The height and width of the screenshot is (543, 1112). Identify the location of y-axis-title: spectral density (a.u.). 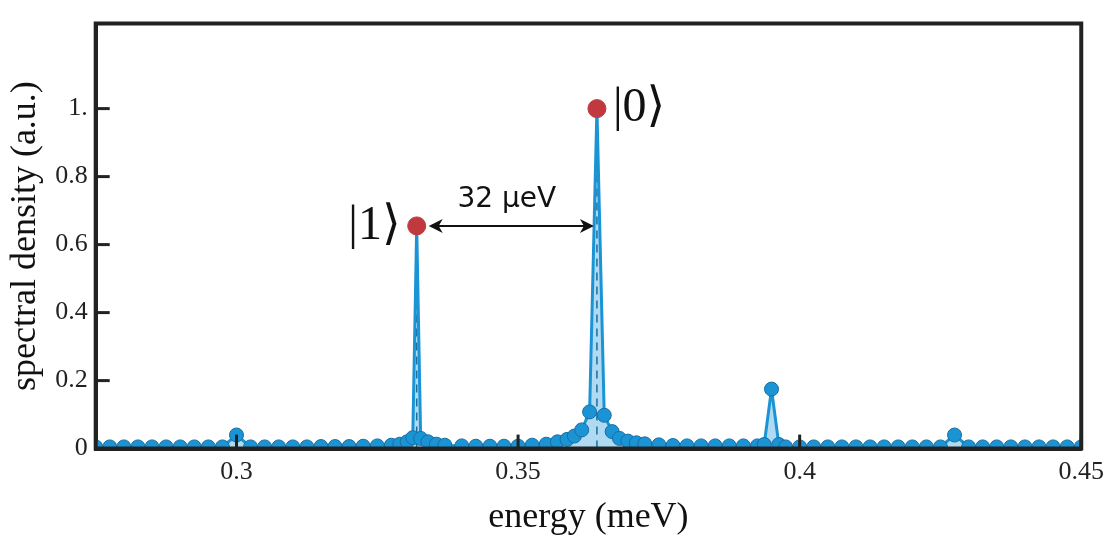
(23, 236).